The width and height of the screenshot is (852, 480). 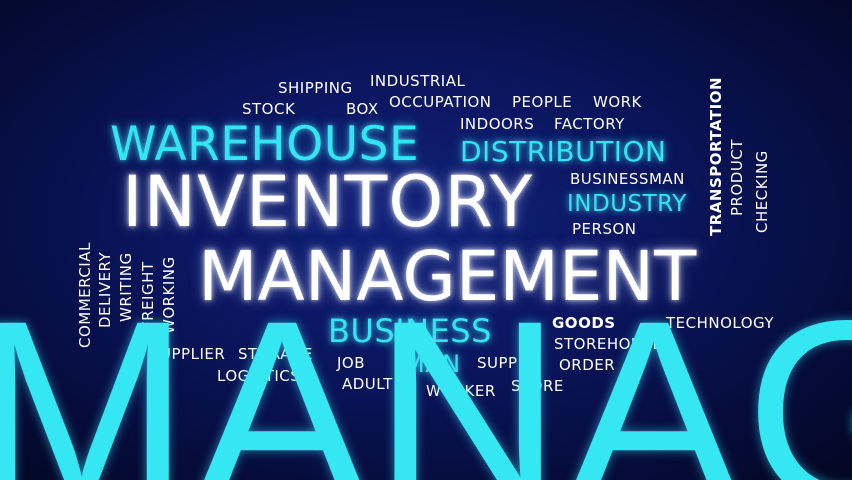 What do you see at coordinates (617, 102) in the screenshot?
I see `word-work: WORK` at bounding box center [617, 102].